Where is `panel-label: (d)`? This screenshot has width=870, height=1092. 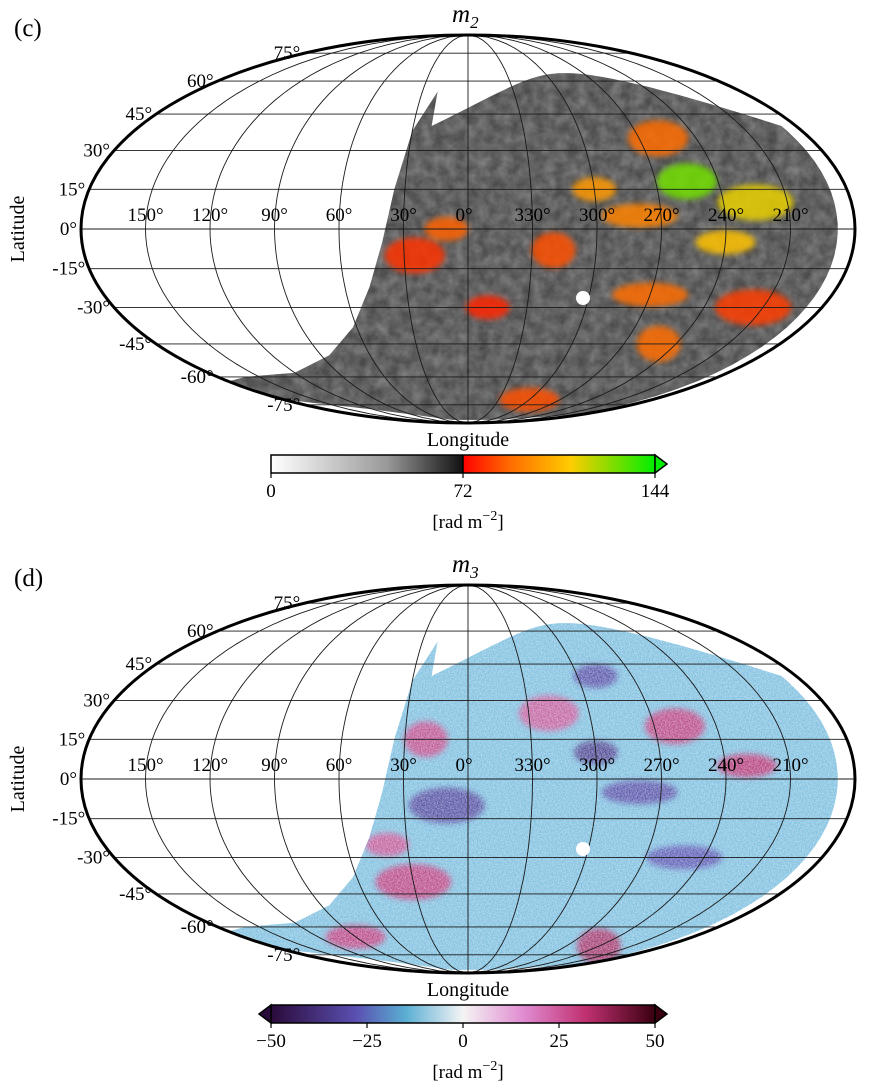 panel-label: (d) is located at coordinates (28, 578).